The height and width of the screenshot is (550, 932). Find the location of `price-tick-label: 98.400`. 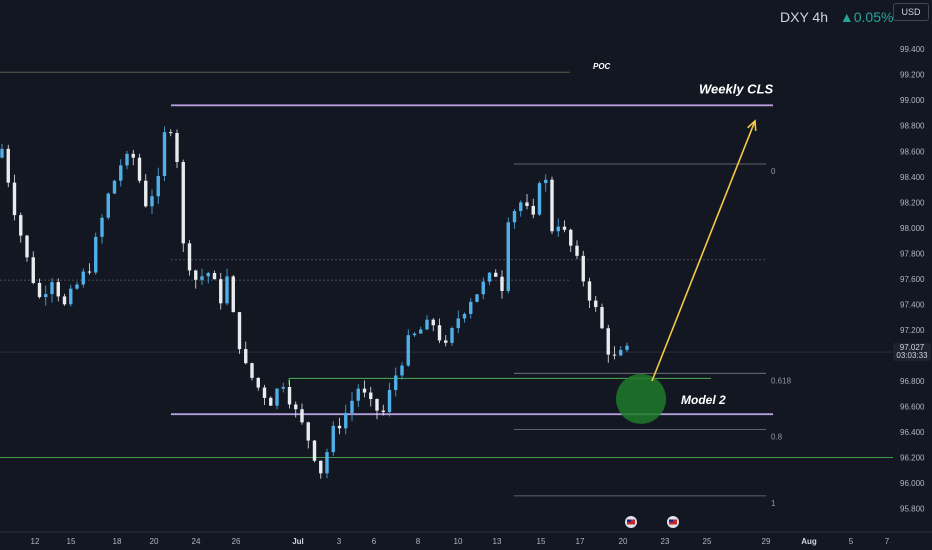

price-tick-label: 98.400 is located at coordinates (912, 177).